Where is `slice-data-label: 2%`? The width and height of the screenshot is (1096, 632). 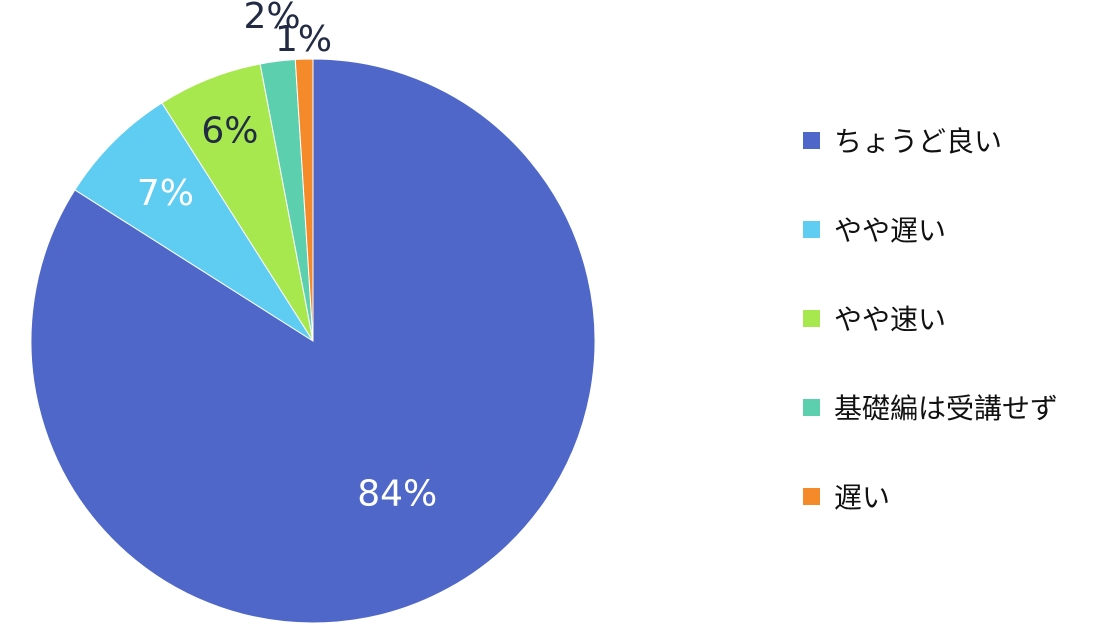
slice-data-label: 2% is located at coordinates (271, 18).